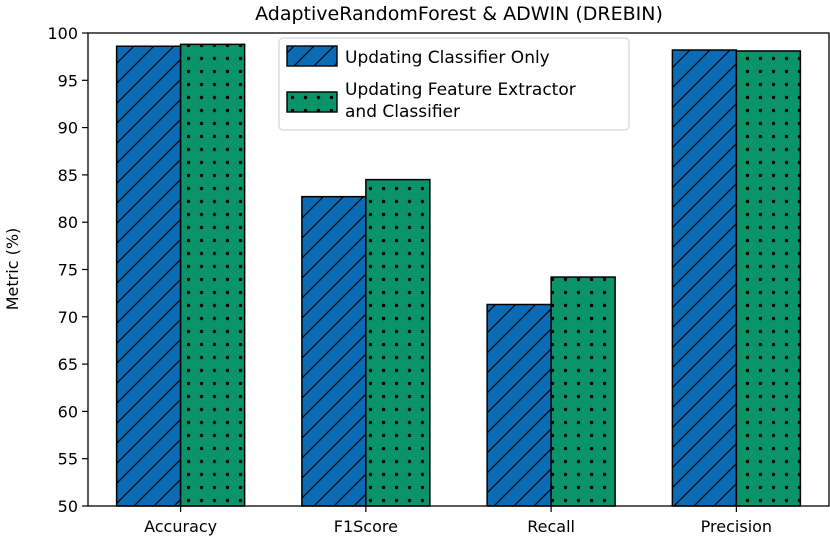  What do you see at coordinates (583, 391) in the screenshot?
I see `bar-outline-s1-recall` at bounding box center [583, 391].